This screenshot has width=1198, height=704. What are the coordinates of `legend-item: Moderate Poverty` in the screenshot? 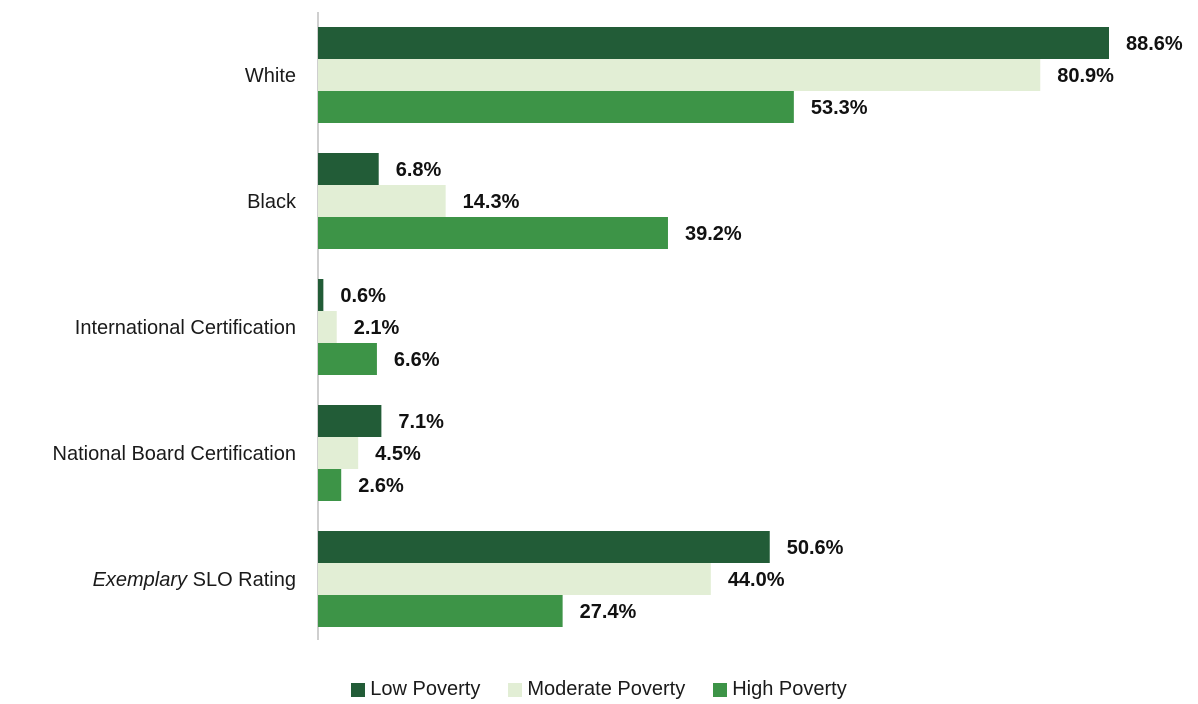 It's located at (596, 689).